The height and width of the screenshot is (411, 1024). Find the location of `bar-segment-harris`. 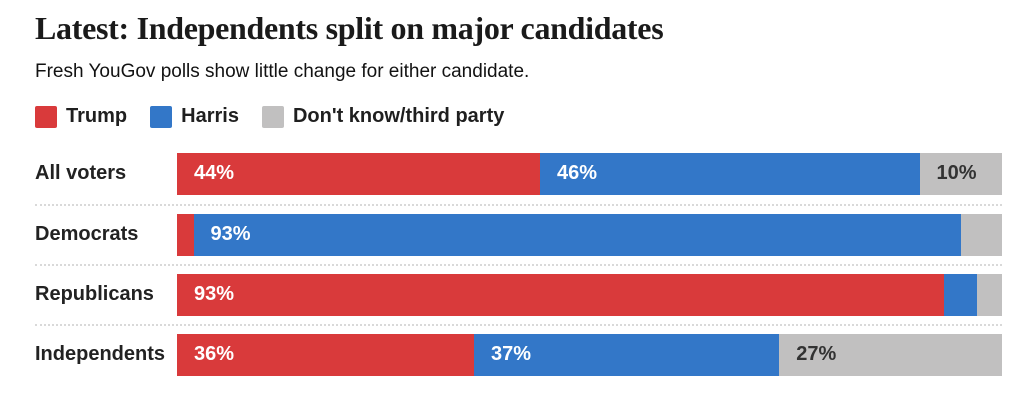

bar-segment-harris is located at coordinates (961, 294).